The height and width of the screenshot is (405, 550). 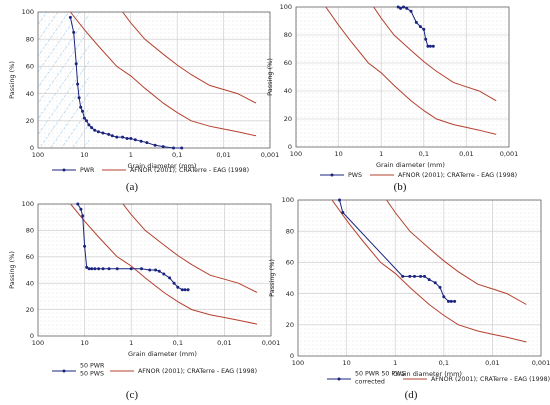 I want to click on legend: PWR AFNOR (2001); CRATerre - EAG (1998), so click(x=150, y=170).